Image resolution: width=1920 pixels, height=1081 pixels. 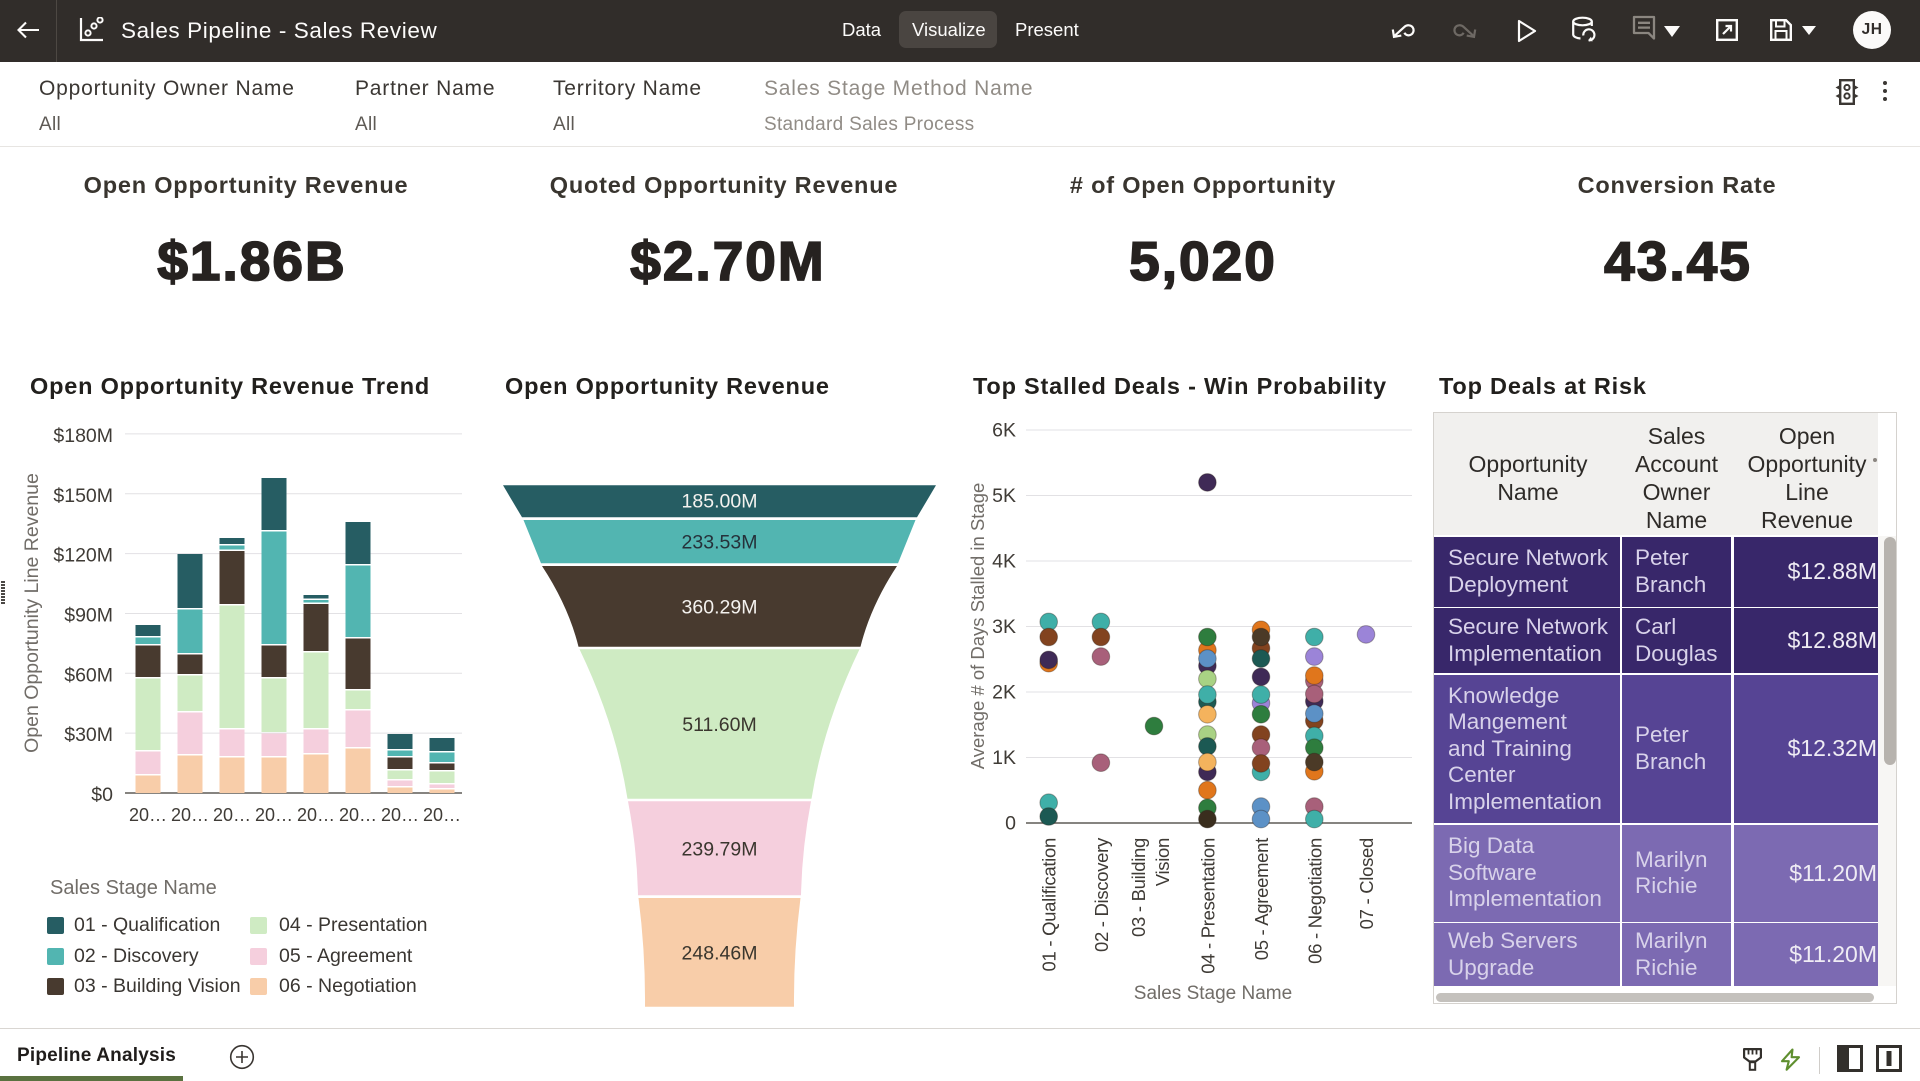 What do you see at coordinates (720, 543) in the screenshot?
I see `svg-text: 233.53M` at bounding box center [720, 543].